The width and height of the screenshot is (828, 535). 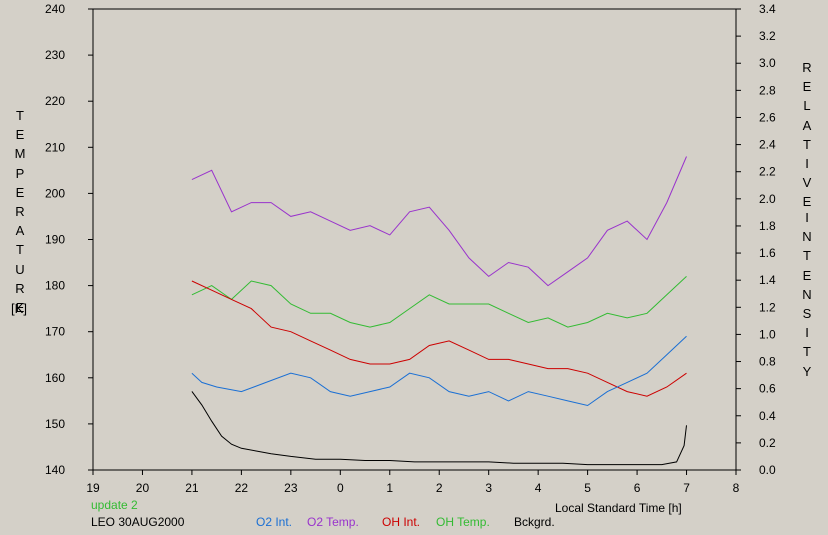 I want to click on x-tick-label: 5, so click(x=587, y=488).